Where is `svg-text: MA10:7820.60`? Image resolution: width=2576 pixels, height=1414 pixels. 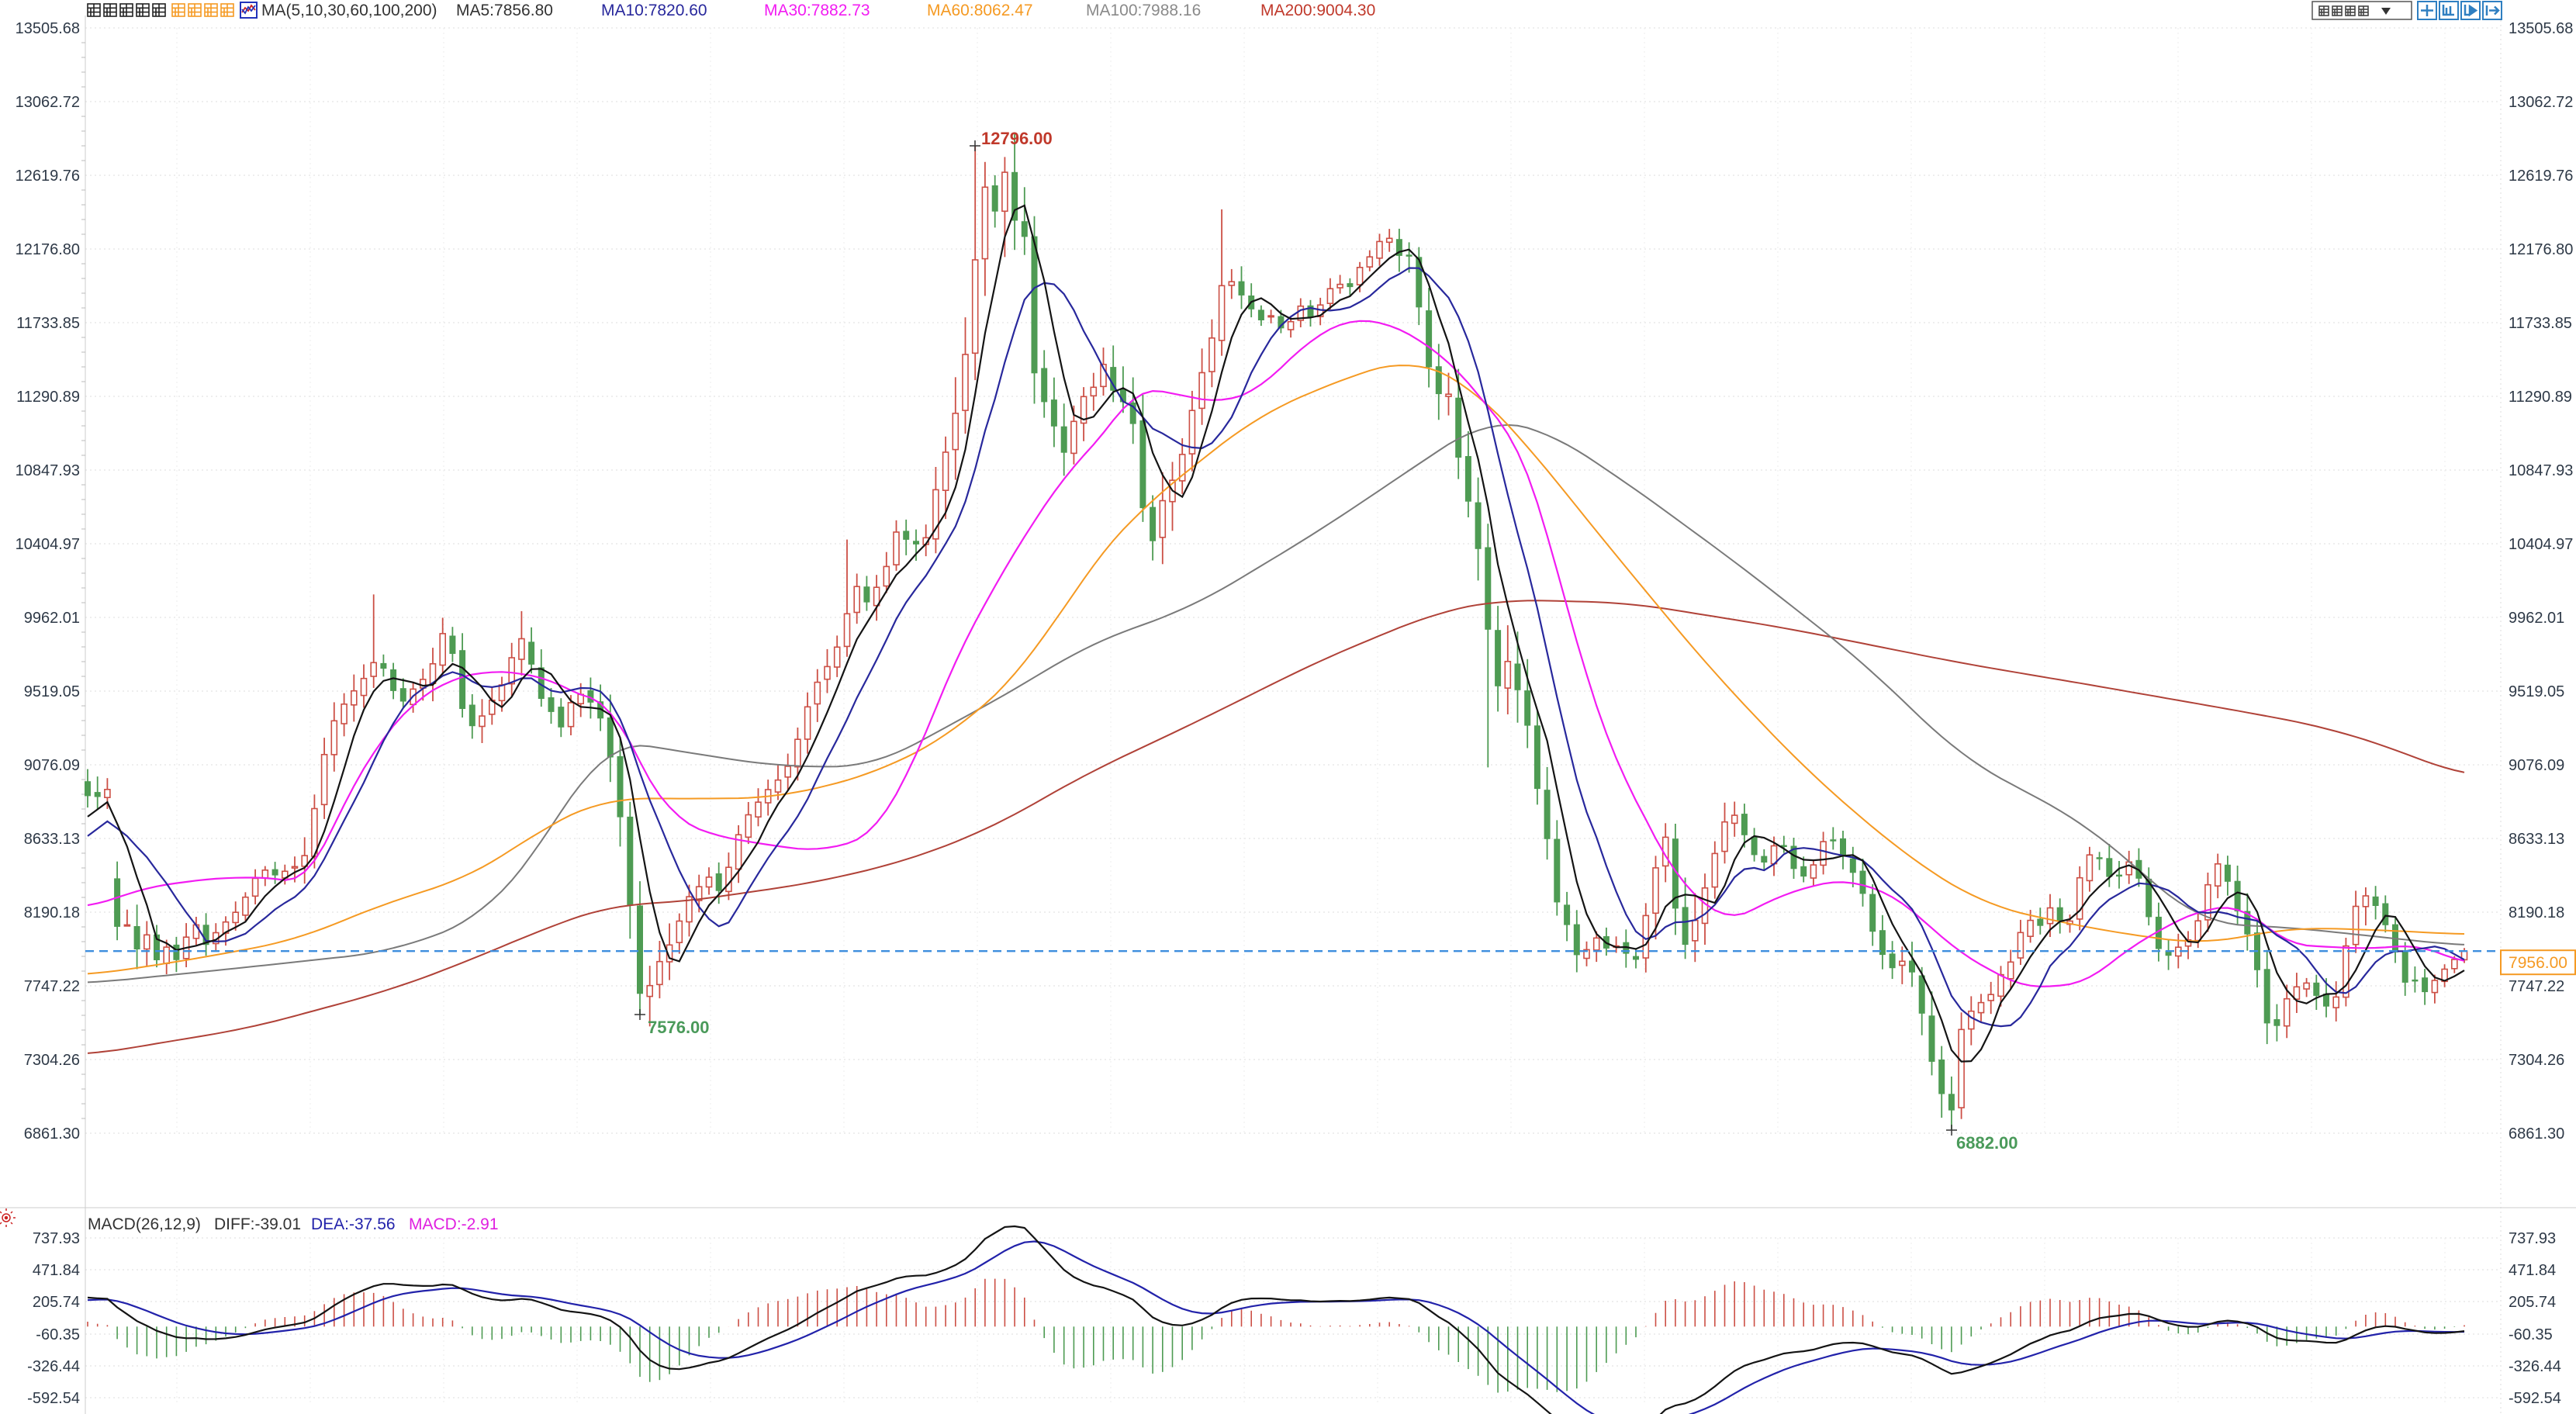
svg-text: MA10:7820.60 is located at coordinates (654, 10).